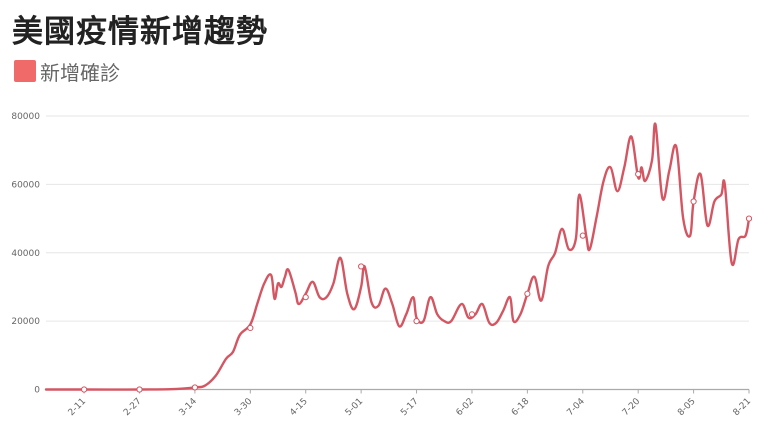 The height and width of the screenshot is (434, 762). Describe the element at coordinates (80, 72) in the screenshot. I see `legend-label: 新增確診` at that location.